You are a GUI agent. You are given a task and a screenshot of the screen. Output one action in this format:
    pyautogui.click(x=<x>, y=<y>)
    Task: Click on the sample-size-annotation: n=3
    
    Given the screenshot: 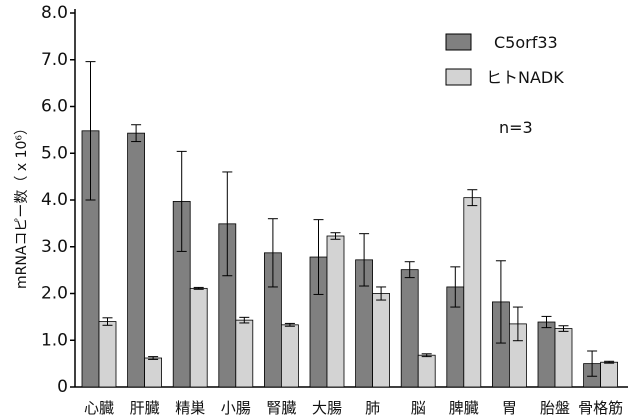 What is the action you would take?
    pyautogui.click(x=516, y=127)
    